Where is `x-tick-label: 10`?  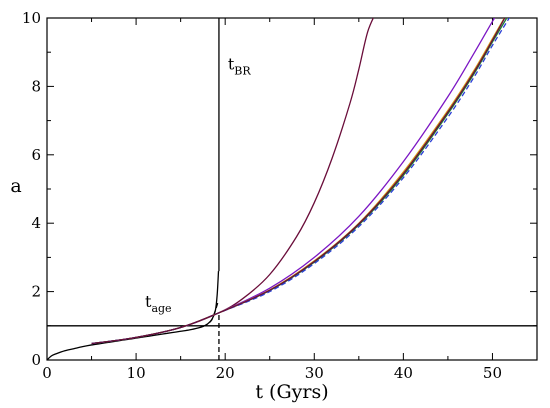 x-tick-label: 10 is located at coordinates (136, 373).